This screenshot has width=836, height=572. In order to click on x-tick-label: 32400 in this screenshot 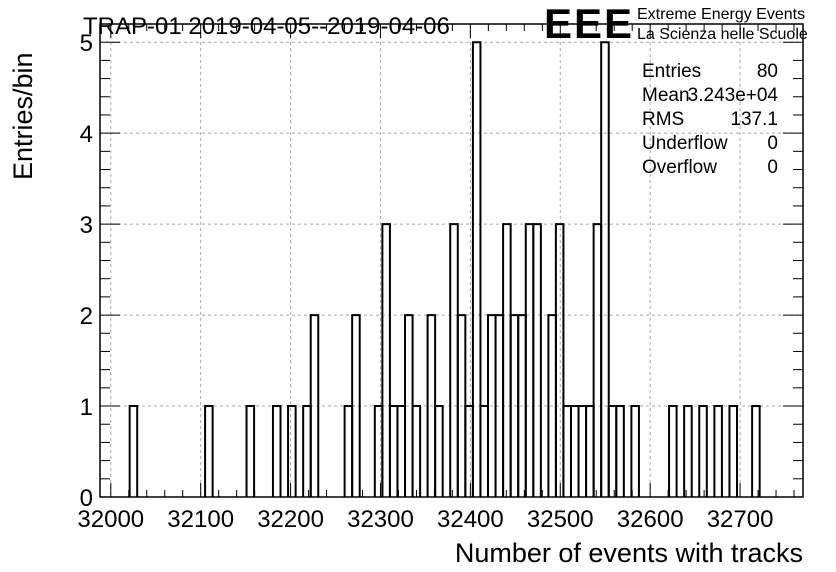, I will do `click(470, 519)`.